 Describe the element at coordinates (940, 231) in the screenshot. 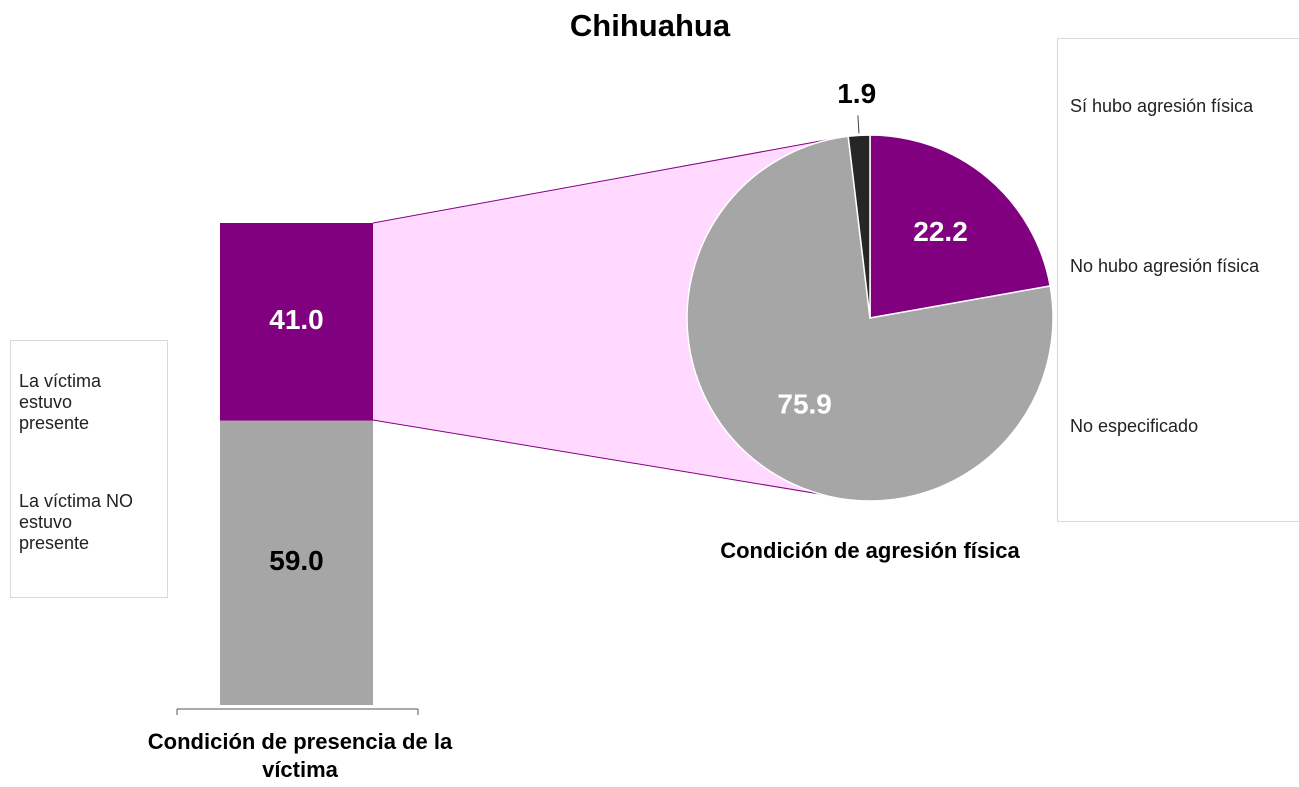

I see `data-label: 22.2` at that location.